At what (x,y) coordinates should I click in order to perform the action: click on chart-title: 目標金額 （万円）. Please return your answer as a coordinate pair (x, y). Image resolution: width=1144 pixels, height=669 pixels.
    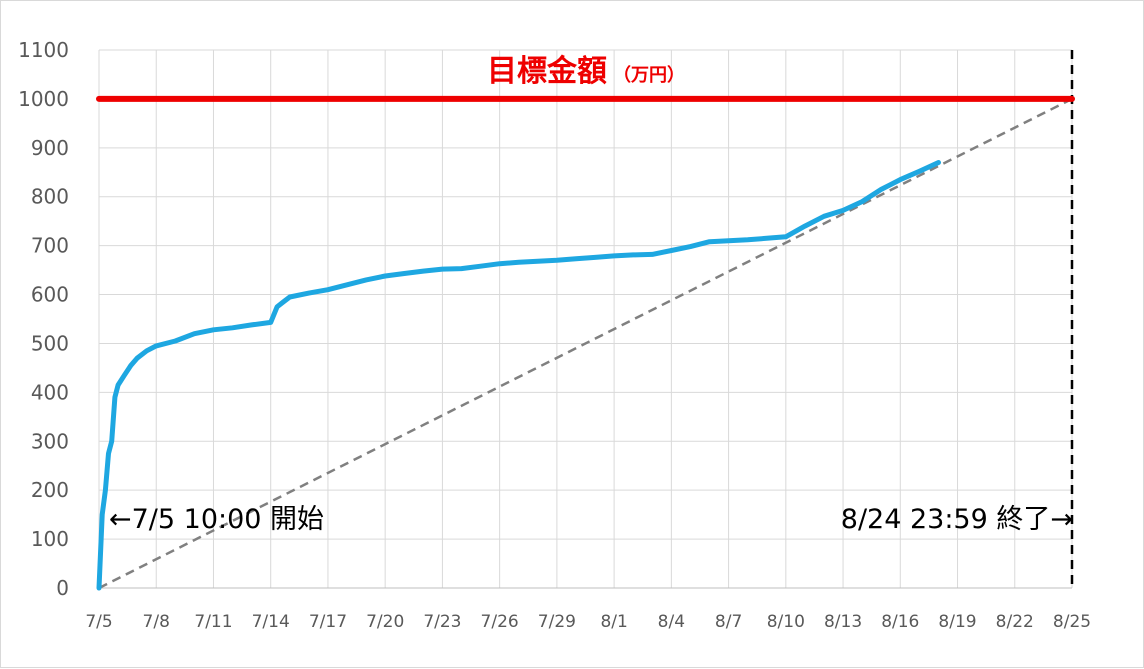
    Looking at the image, I should click on (586, 71).